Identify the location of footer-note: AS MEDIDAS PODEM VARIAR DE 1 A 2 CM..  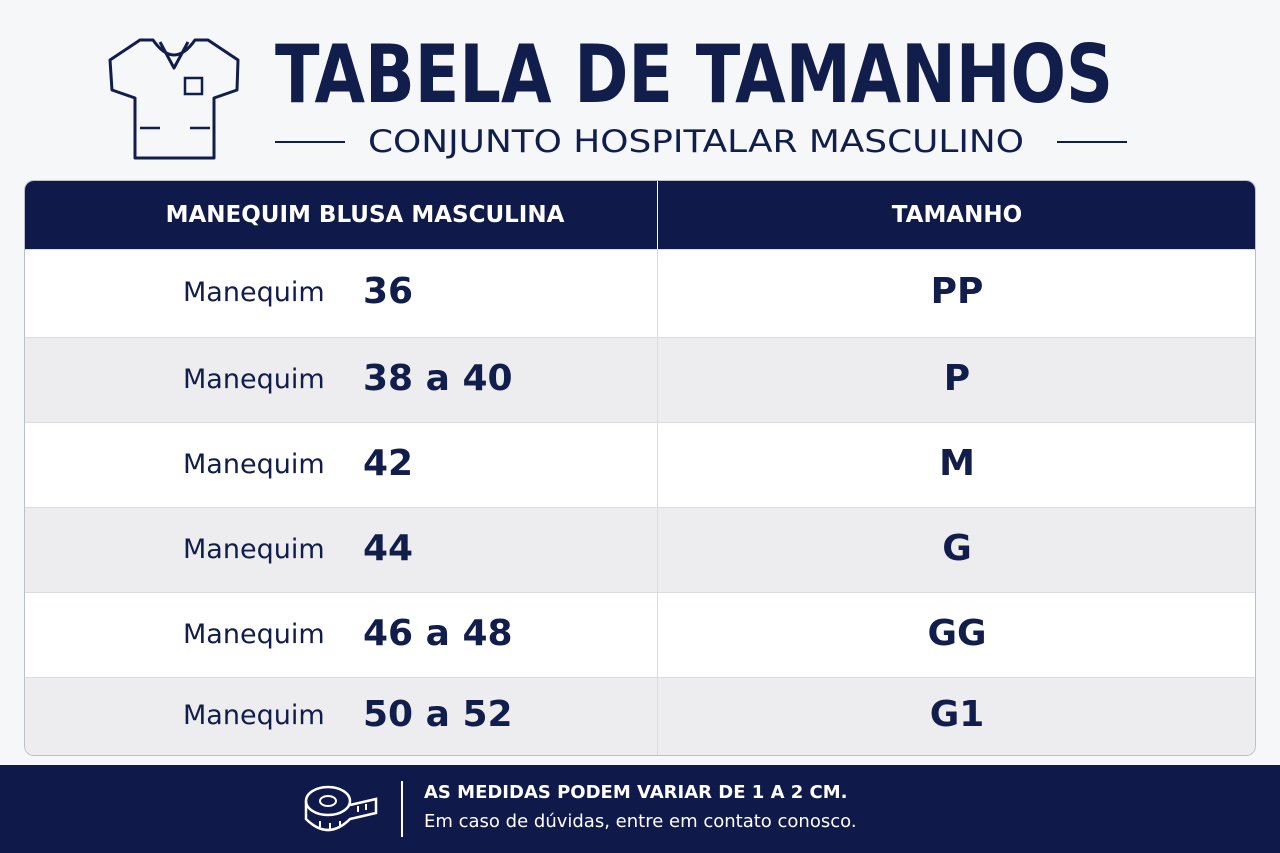
(636, 792).